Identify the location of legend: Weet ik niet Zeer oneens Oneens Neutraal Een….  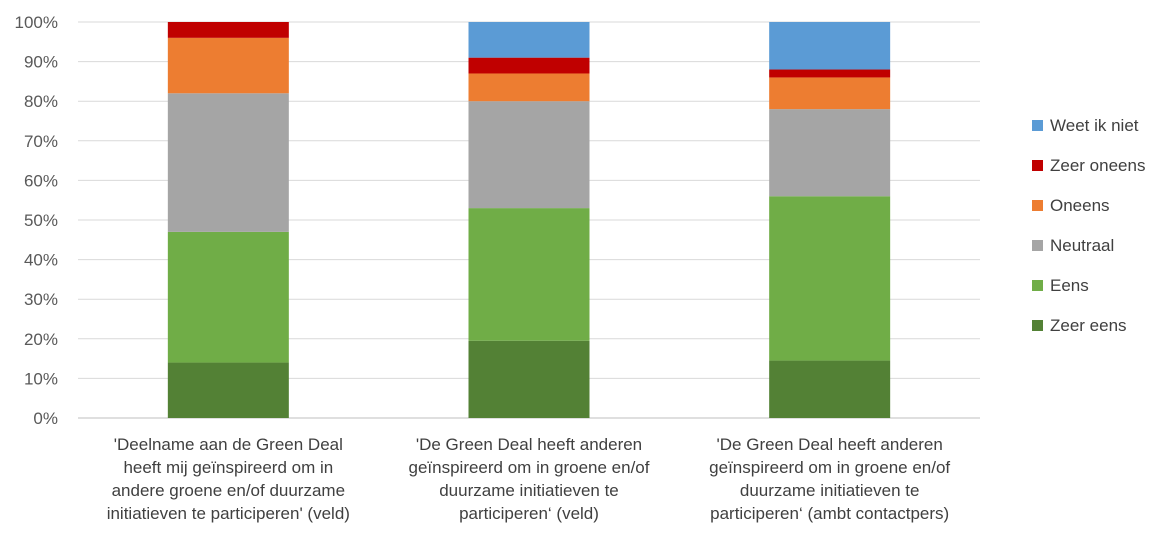
(1088, 225).